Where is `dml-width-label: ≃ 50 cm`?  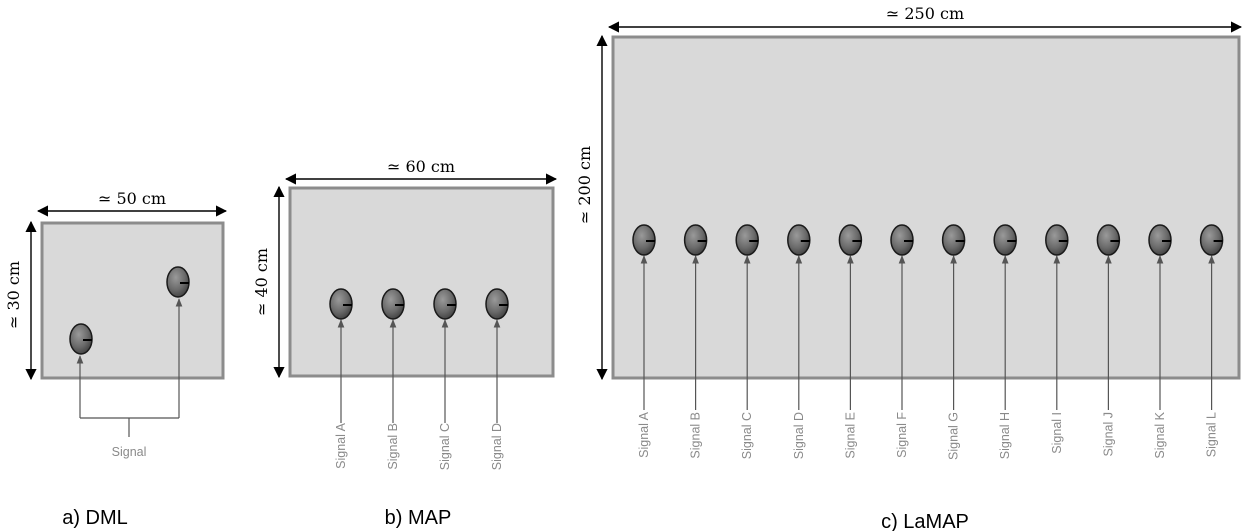 dml-width-label: ≃ 50 cm is located at coordinates (132, 198).